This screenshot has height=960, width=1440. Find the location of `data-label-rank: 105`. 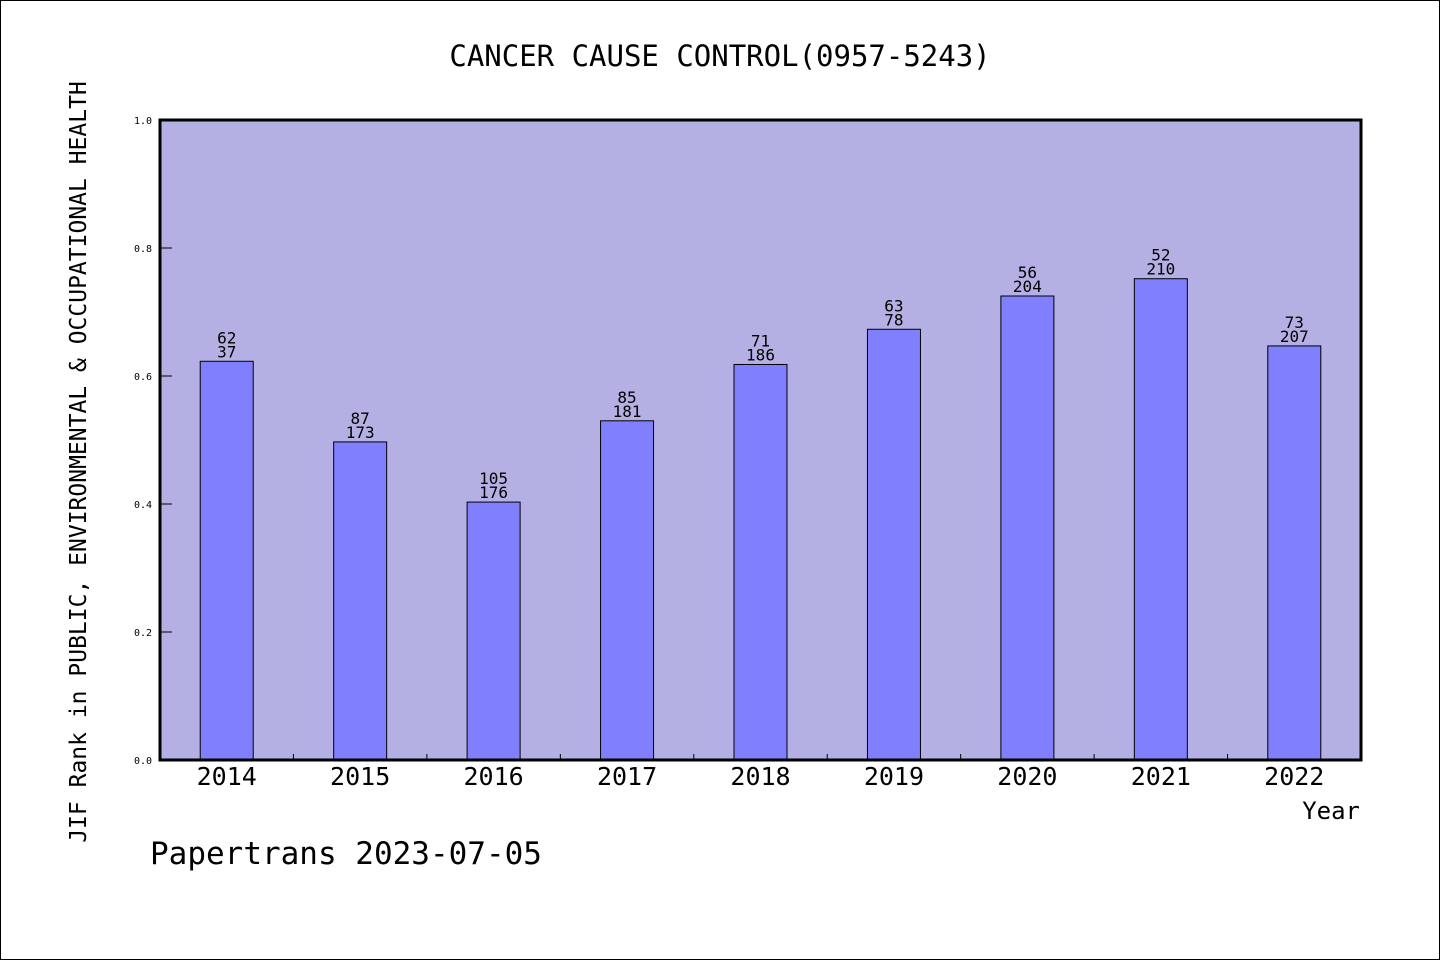

data-label-rank: 105 is located at coordinates (493, 478).